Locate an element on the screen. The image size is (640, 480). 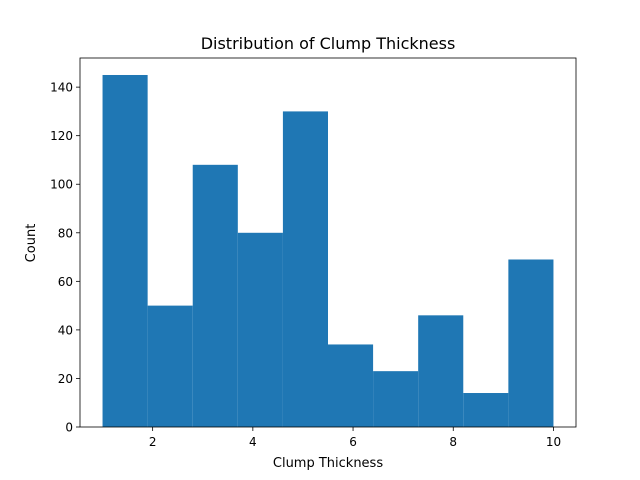
x-tick-label-2: 4 is located at coordinates (253, 442).